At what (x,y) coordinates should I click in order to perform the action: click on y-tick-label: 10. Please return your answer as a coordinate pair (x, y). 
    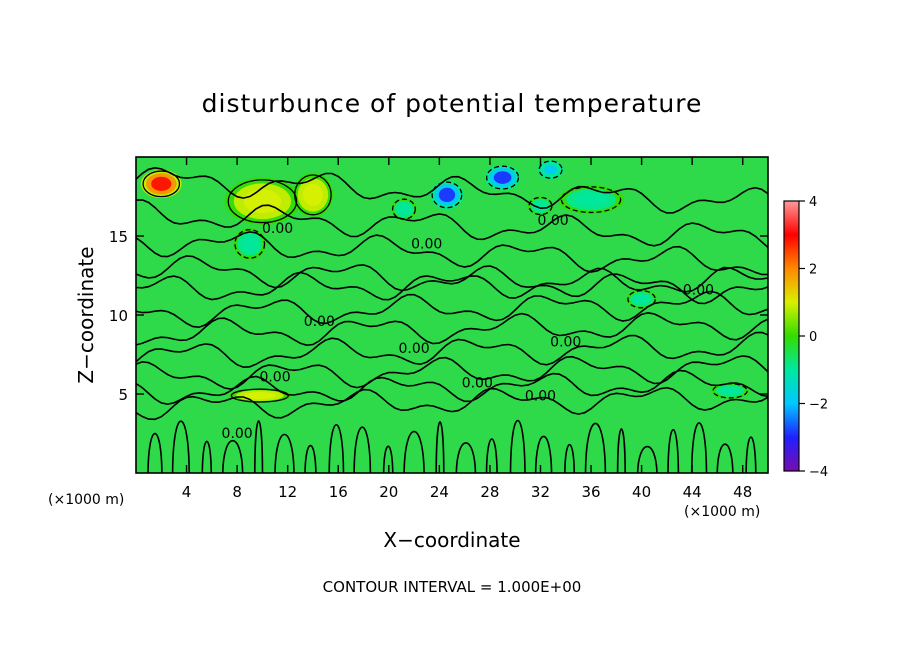
    Looking at the image, I should click on (118, 316).